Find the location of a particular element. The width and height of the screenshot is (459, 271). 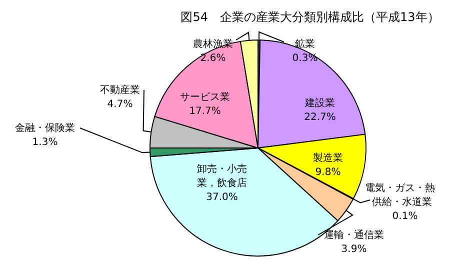

slice-label: 鉱業 is located at coordinates (305, 44).